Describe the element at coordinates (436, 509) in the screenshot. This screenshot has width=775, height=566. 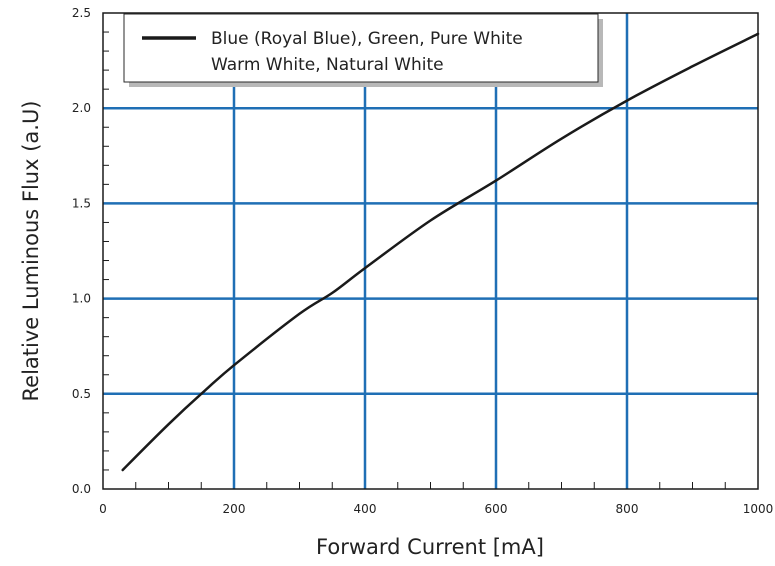
I see `x-tick-labels: 0 200 400 600 800 1000` at that location.